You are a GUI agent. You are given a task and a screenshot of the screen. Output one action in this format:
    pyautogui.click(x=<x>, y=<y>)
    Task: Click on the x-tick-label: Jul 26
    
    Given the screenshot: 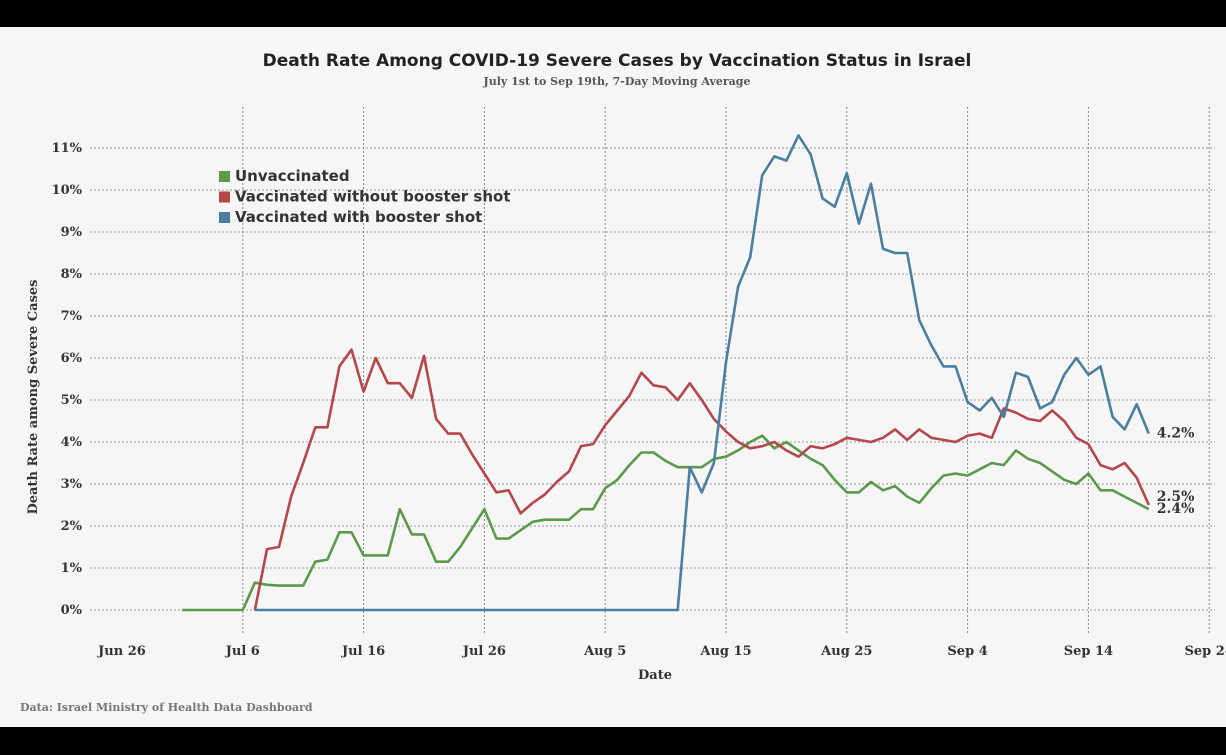 What is the action you would take?
    pyautogui.click(x=484, y=651)
    